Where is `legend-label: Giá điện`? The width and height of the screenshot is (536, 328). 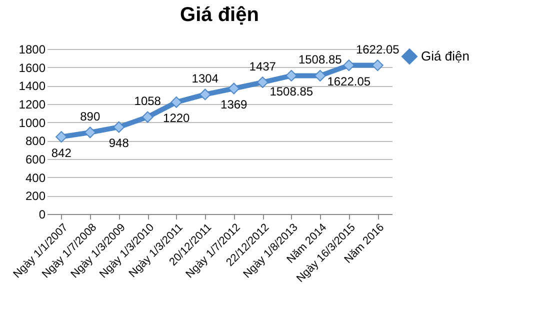 legend-label: Giá điện is located at coordinates (445, 56).